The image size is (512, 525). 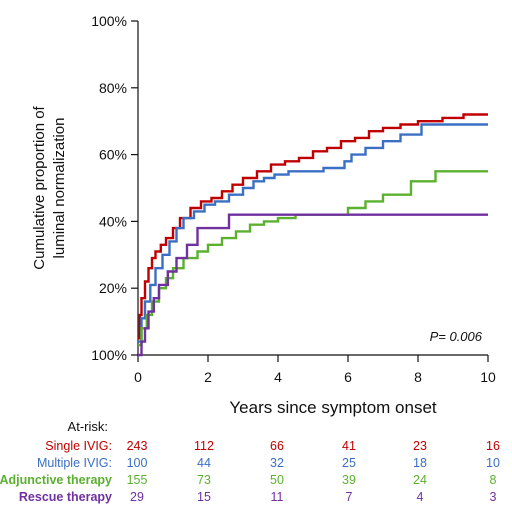 What do you see at coordinates (56, 480) in the screenshot?
I see `at-risk-row-label: Adjunctive therapy` at bounding box center [56, 480].